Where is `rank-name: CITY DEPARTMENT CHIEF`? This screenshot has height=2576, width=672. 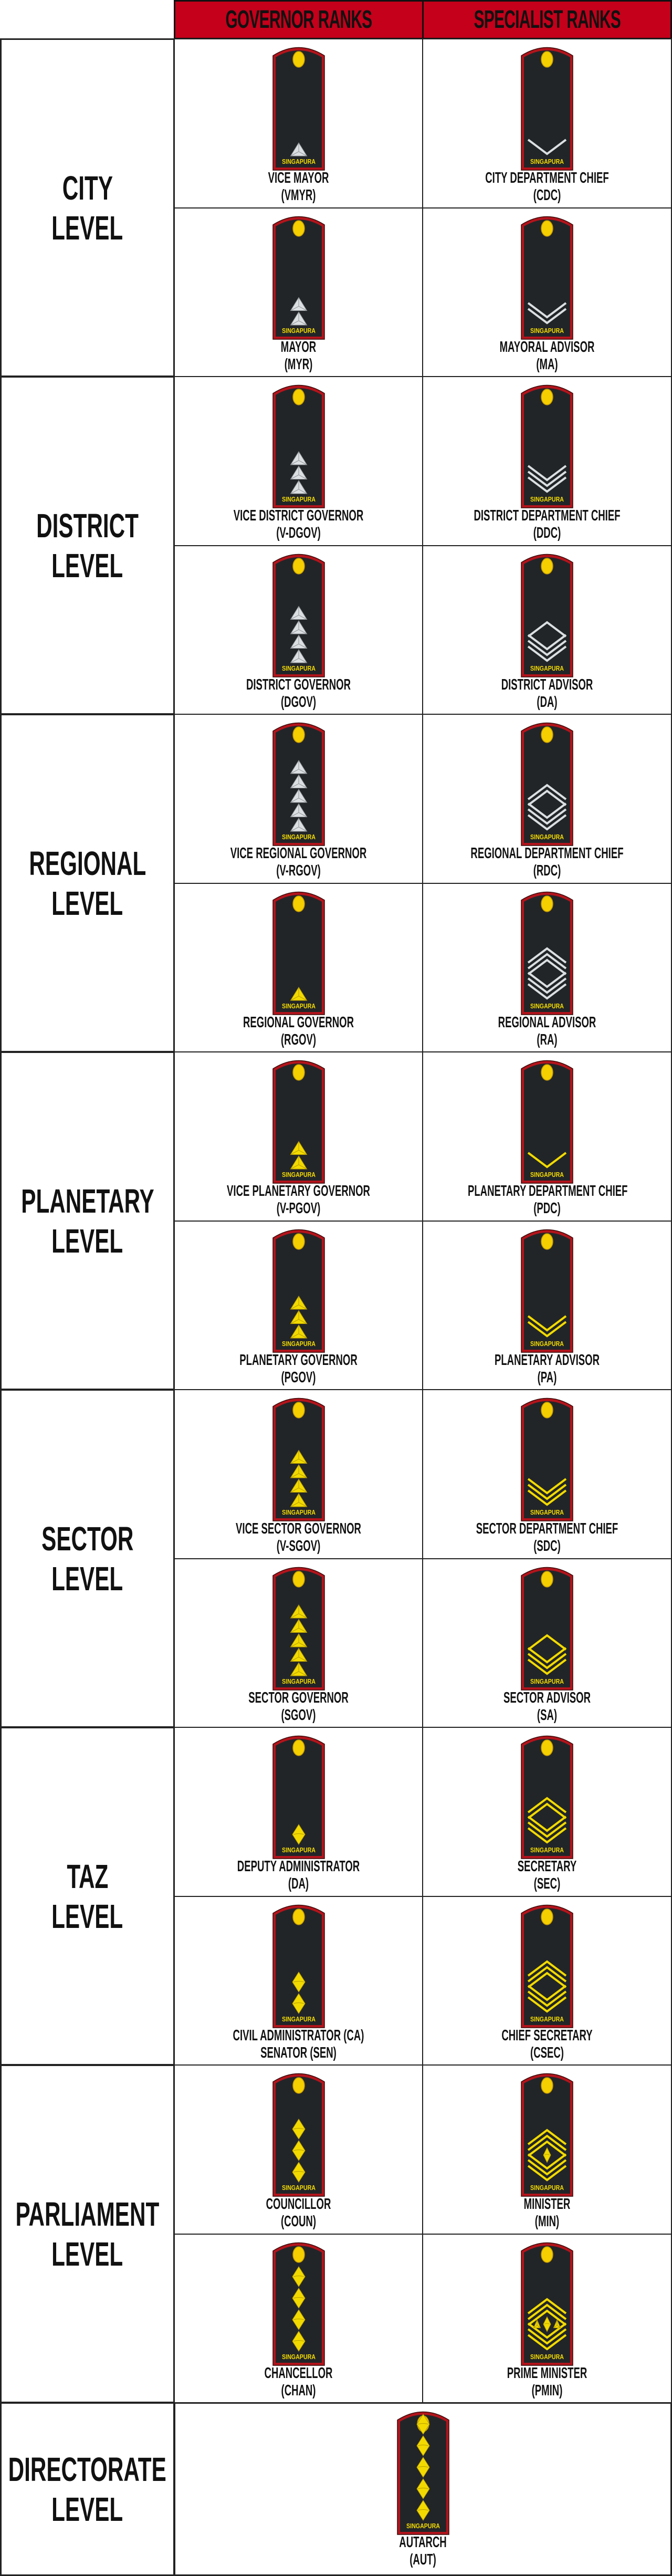 rank-name: CITY DEPARTMENT CHIEF is located at coordinates (547, 178).